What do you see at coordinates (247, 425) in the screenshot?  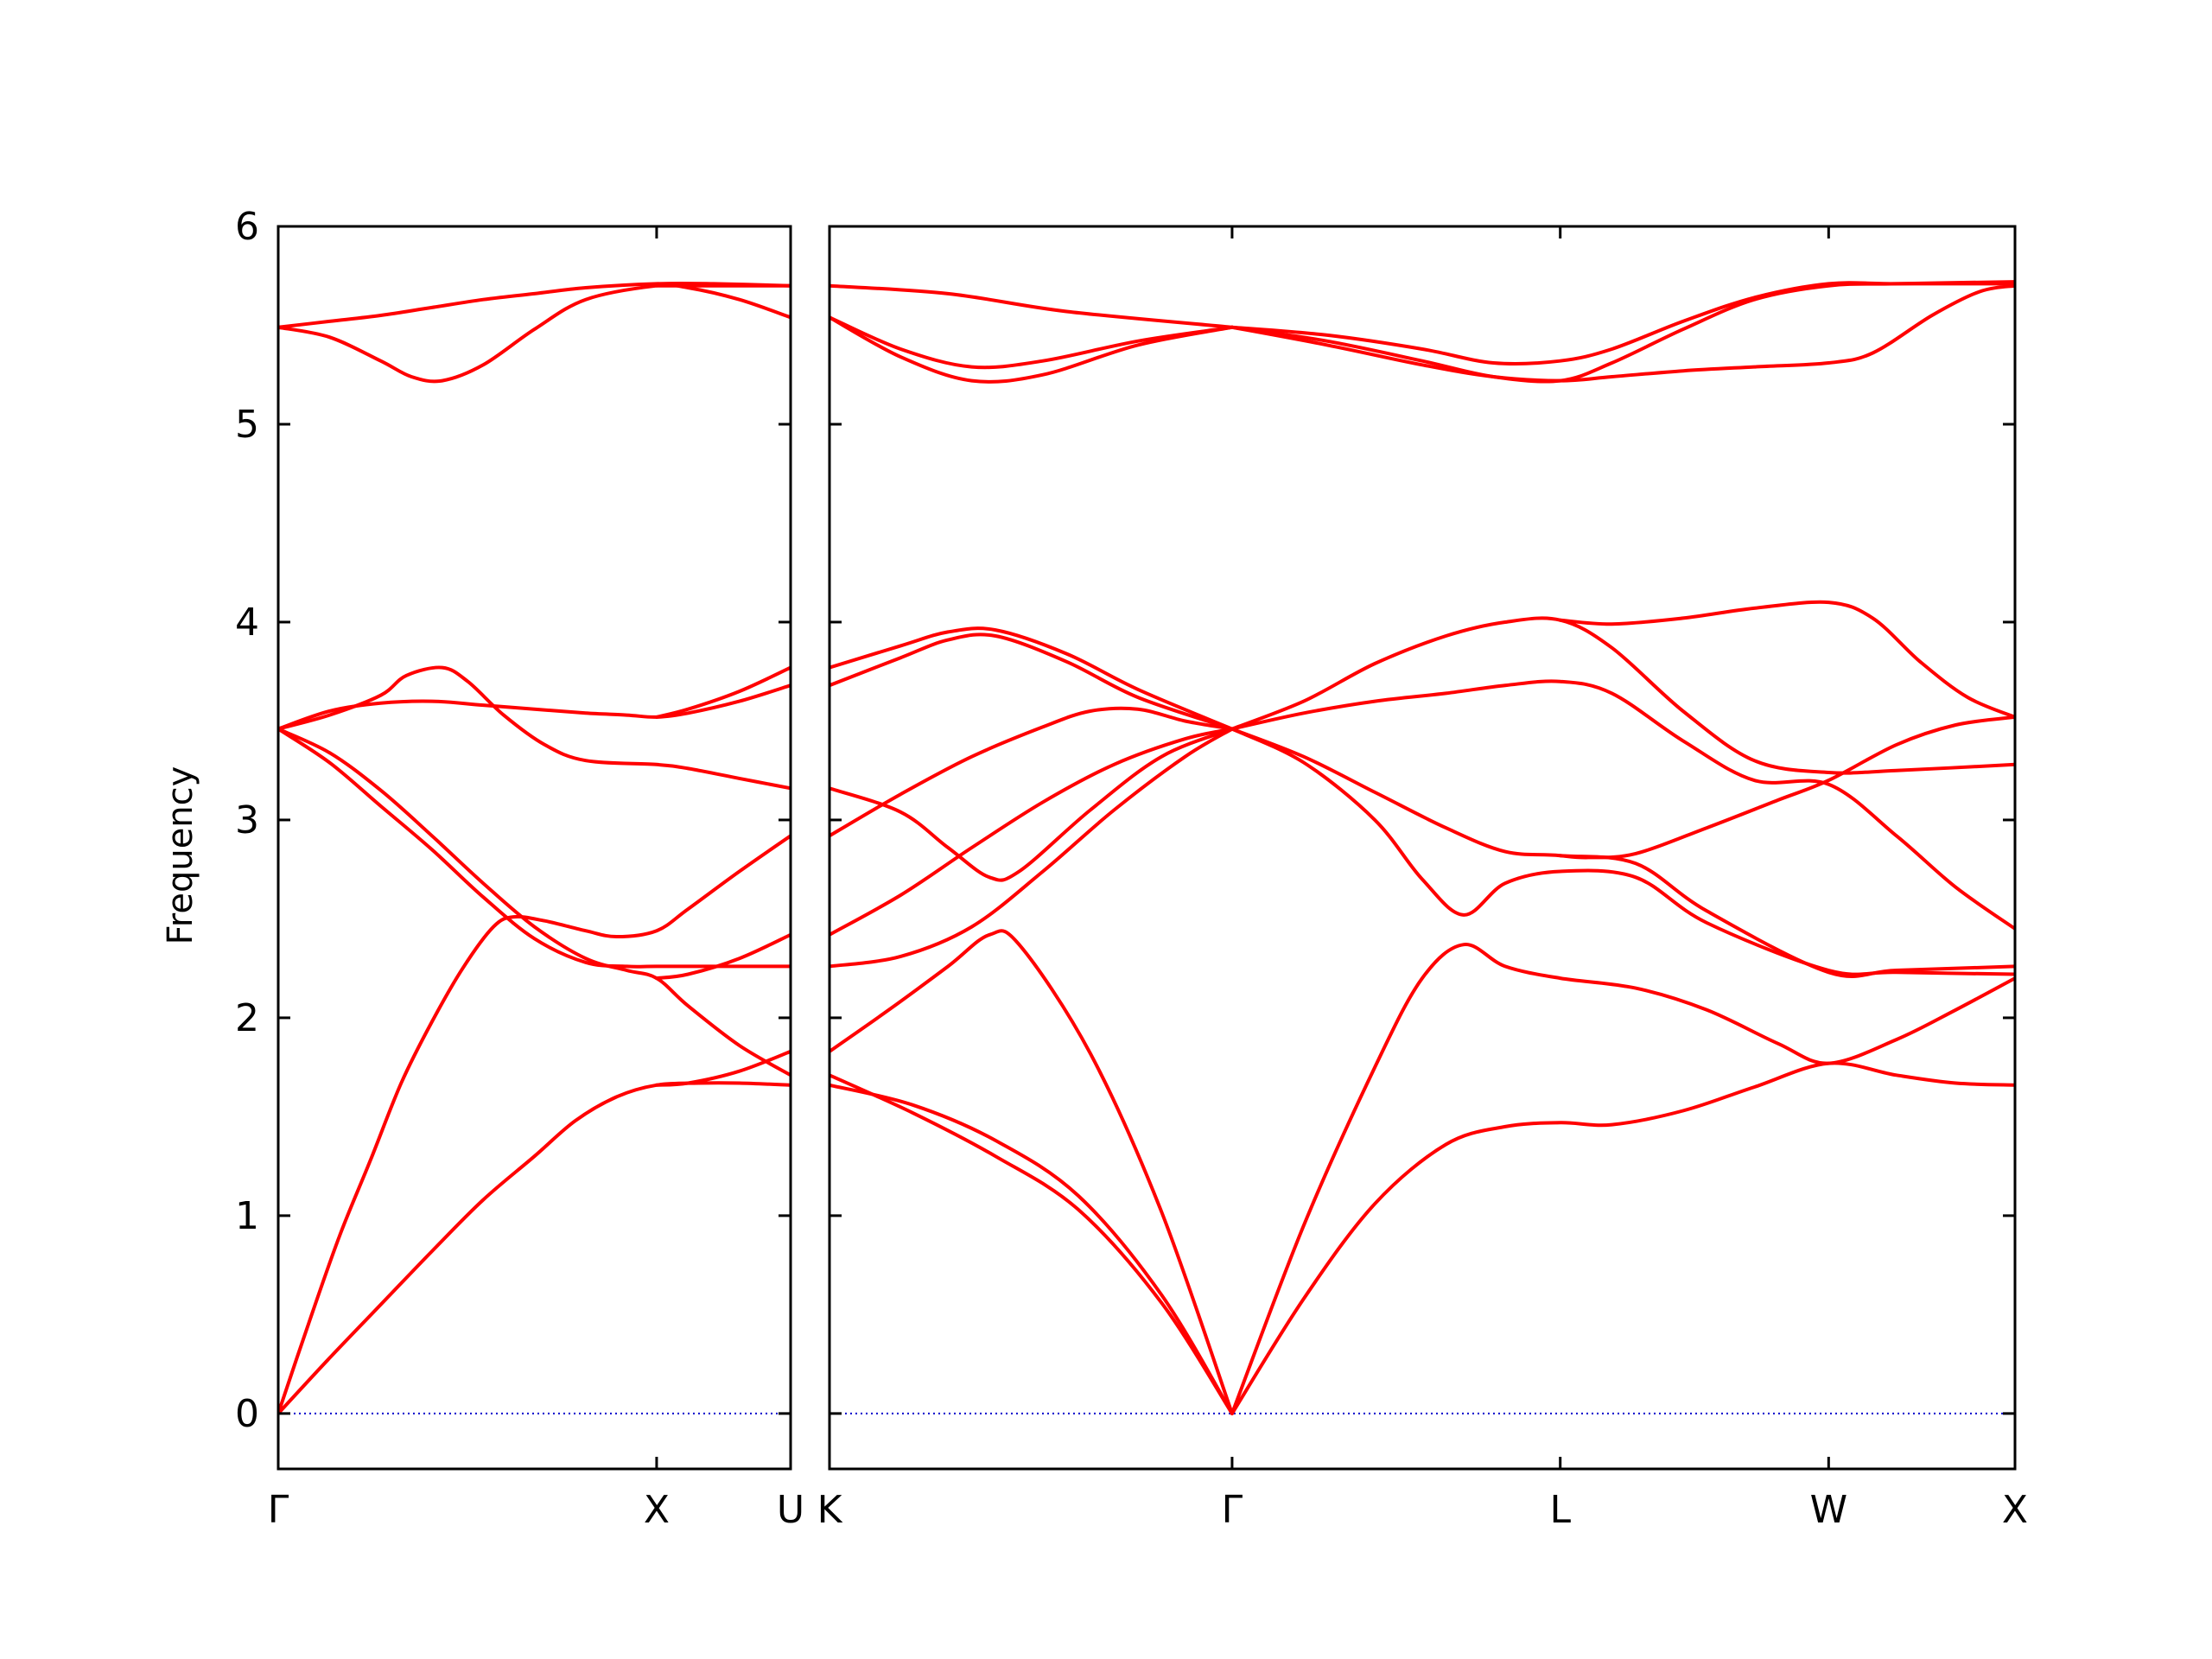 I see `y-tick-label: 5` at bounding box center [247, 425].